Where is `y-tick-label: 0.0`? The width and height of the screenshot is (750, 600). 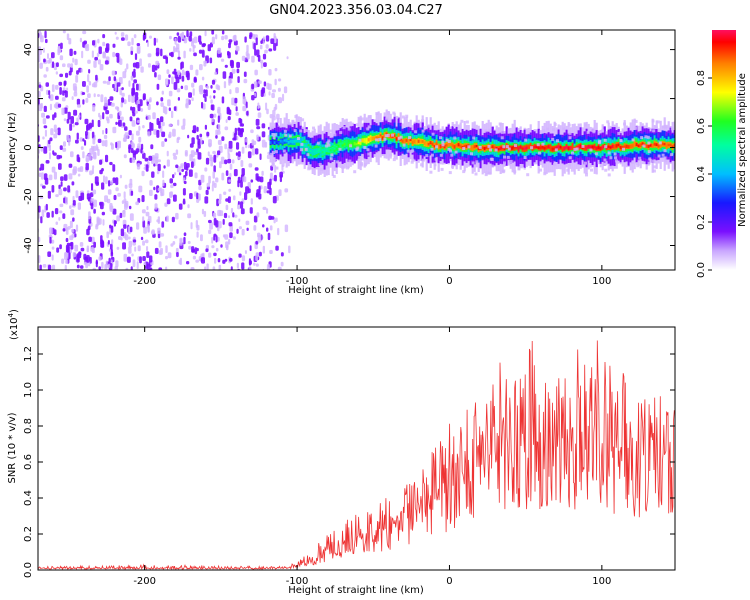
y-tick-label: 0.0 is located at coordinates (28, 570).